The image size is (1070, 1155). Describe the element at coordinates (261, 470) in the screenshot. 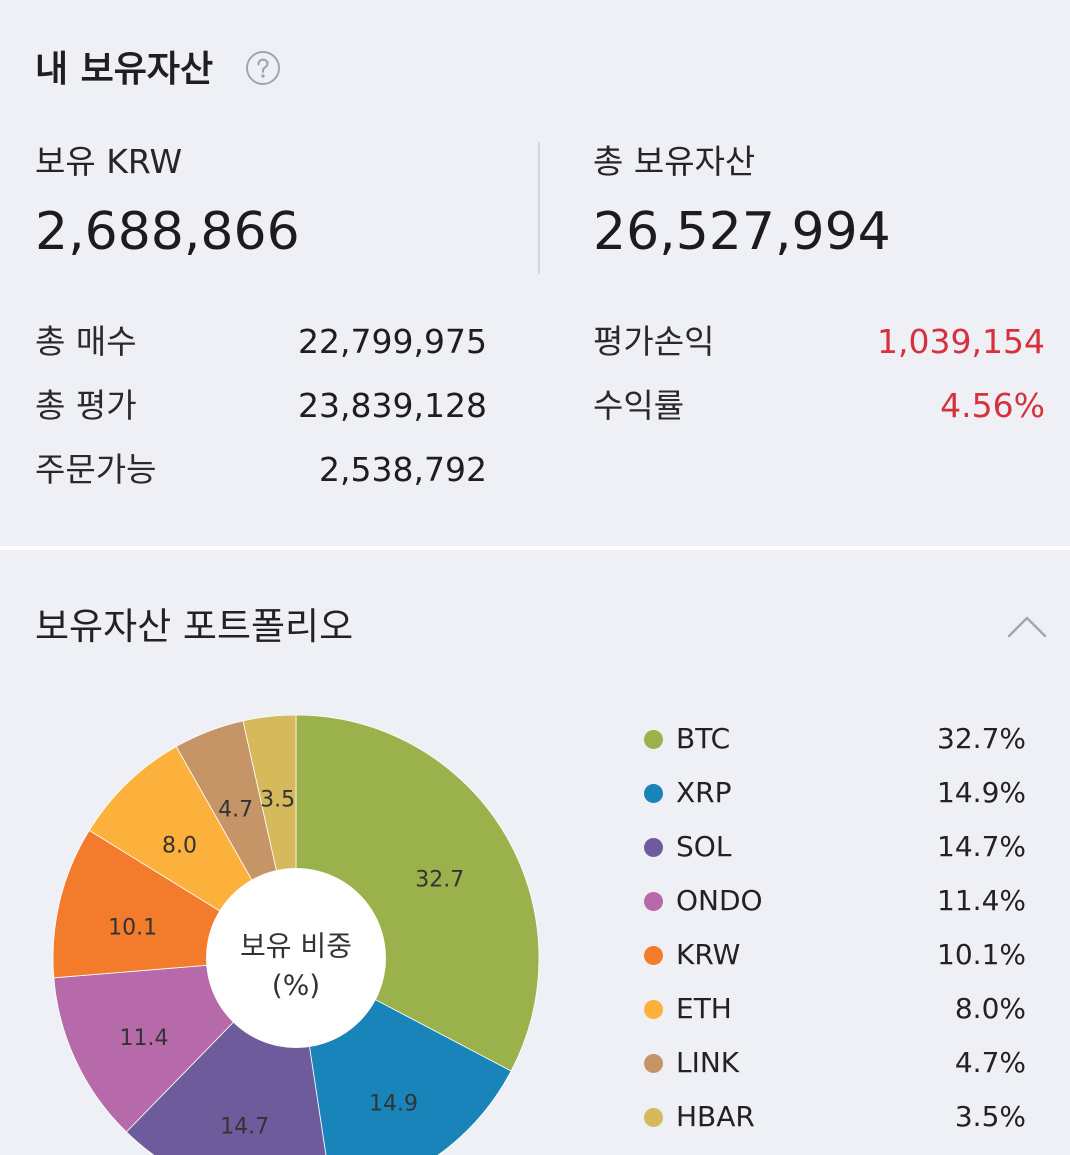

I see `orderable-row: 주문가능 2,538,792` at that location.